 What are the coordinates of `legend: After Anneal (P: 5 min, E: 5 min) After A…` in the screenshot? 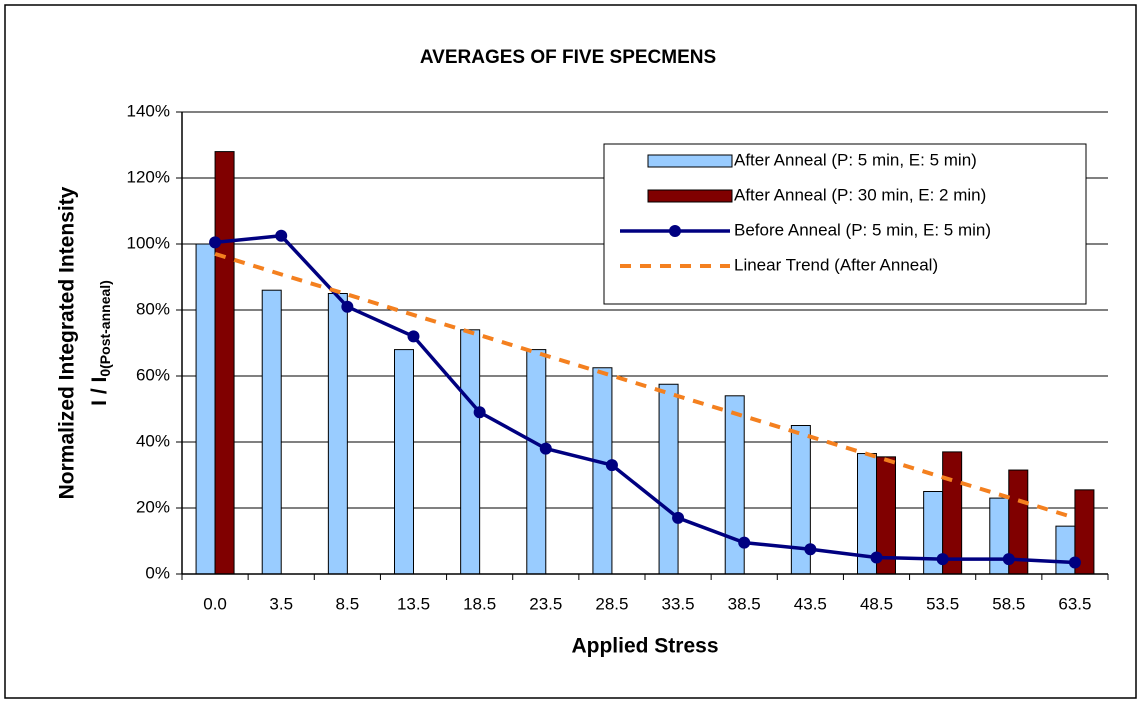 It's located at (845, 224).